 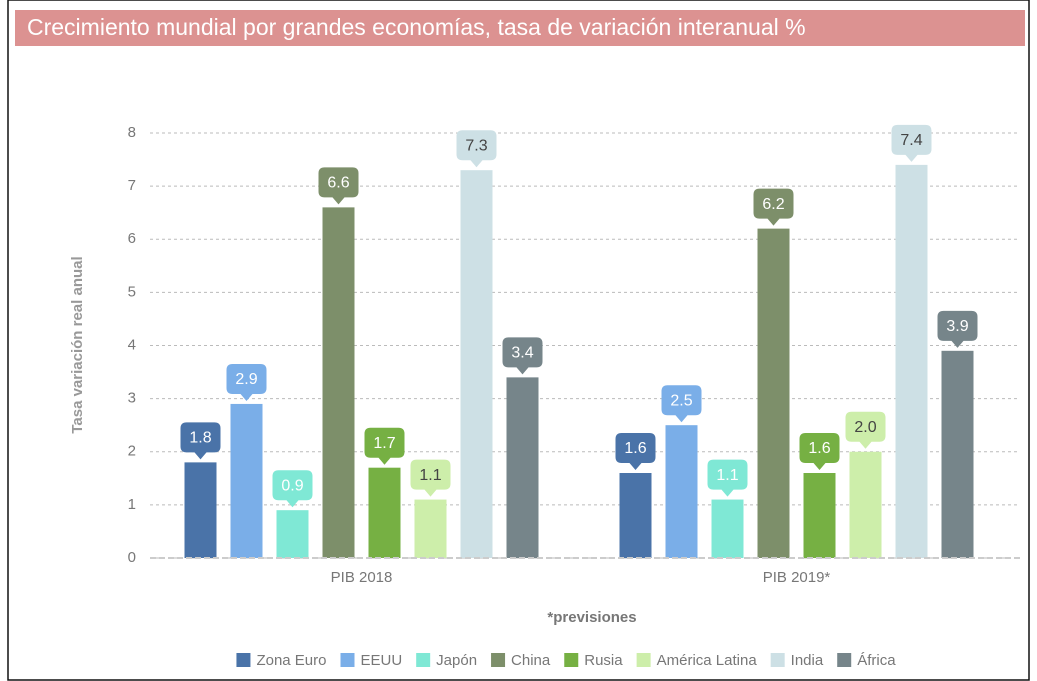 I want to click on title-bar, so click(x=520, y=28).